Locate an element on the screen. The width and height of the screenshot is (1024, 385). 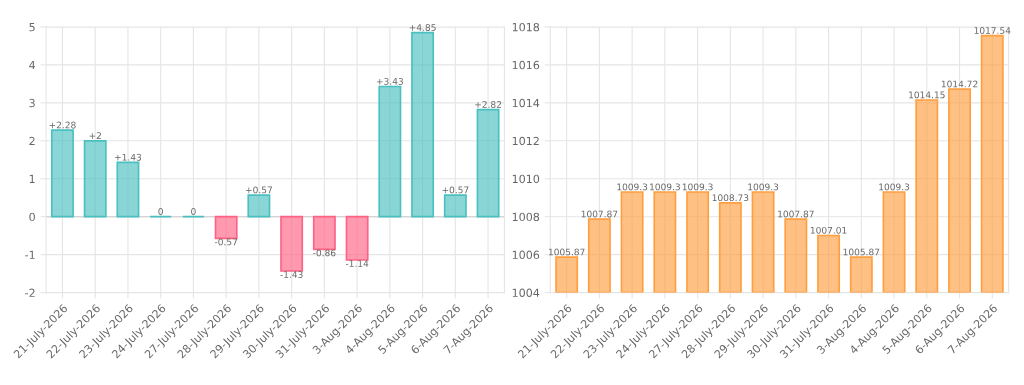
data-label: -1.43 is located at coordinates (291, 274).